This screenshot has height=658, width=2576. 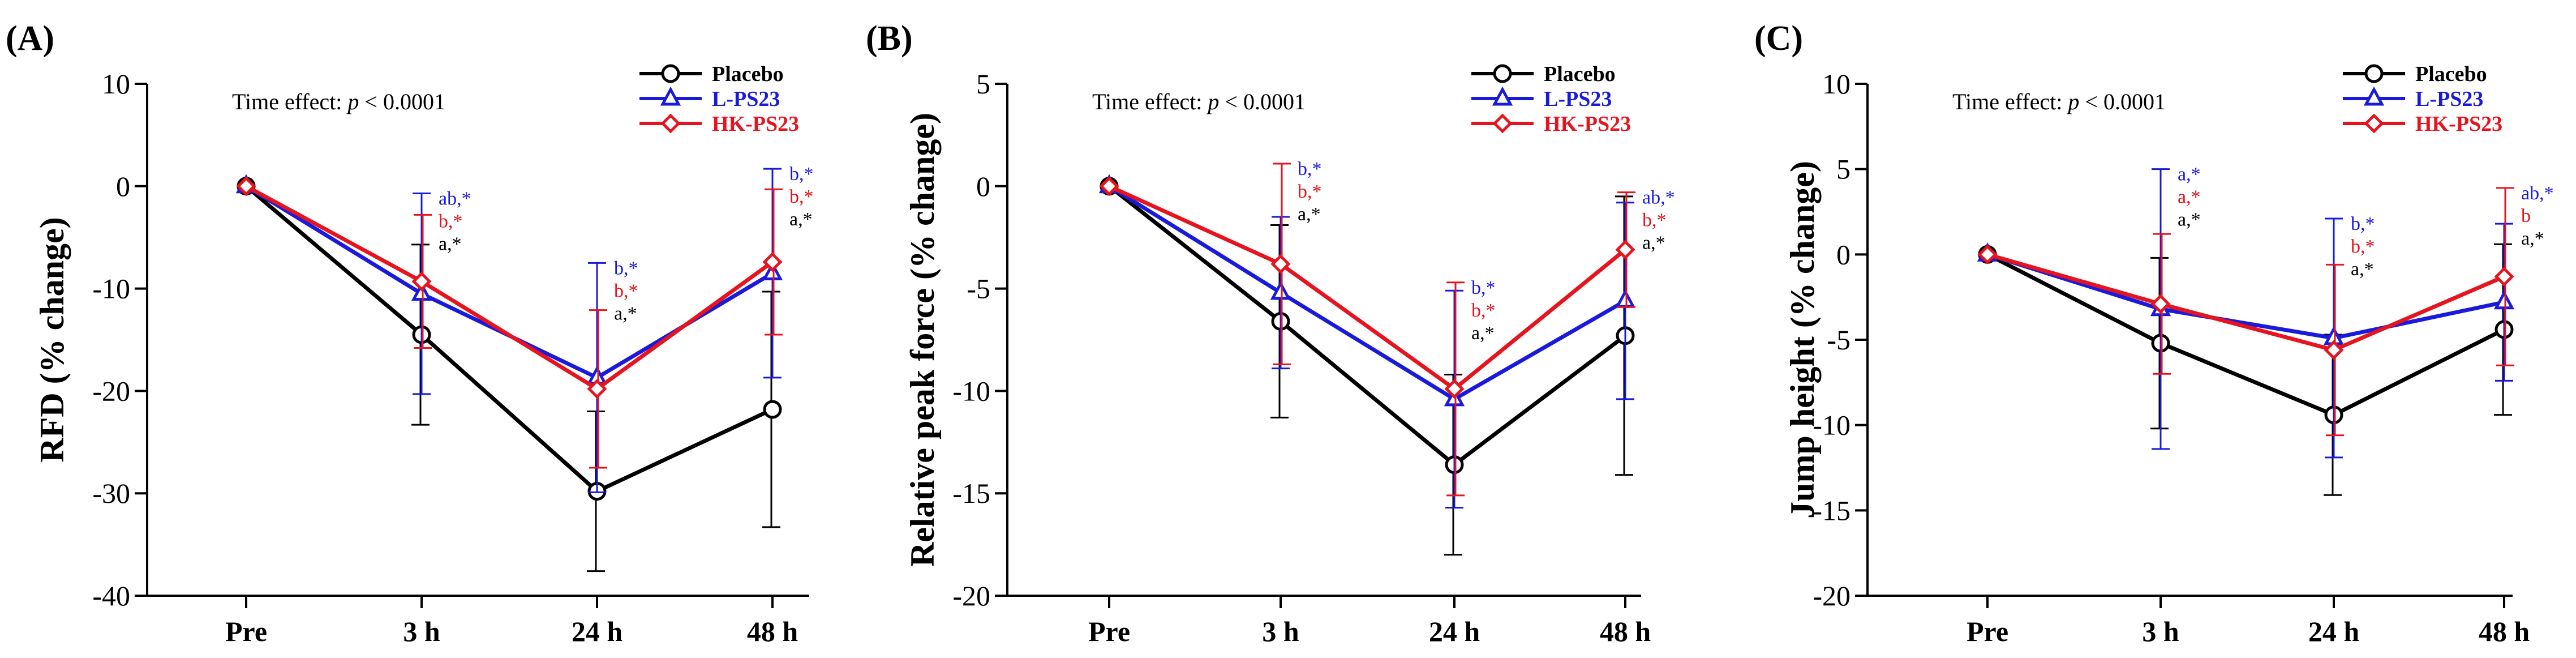 I want to click on series-hk-ps23: a,*b,*b, so click(x=2254, y=312).